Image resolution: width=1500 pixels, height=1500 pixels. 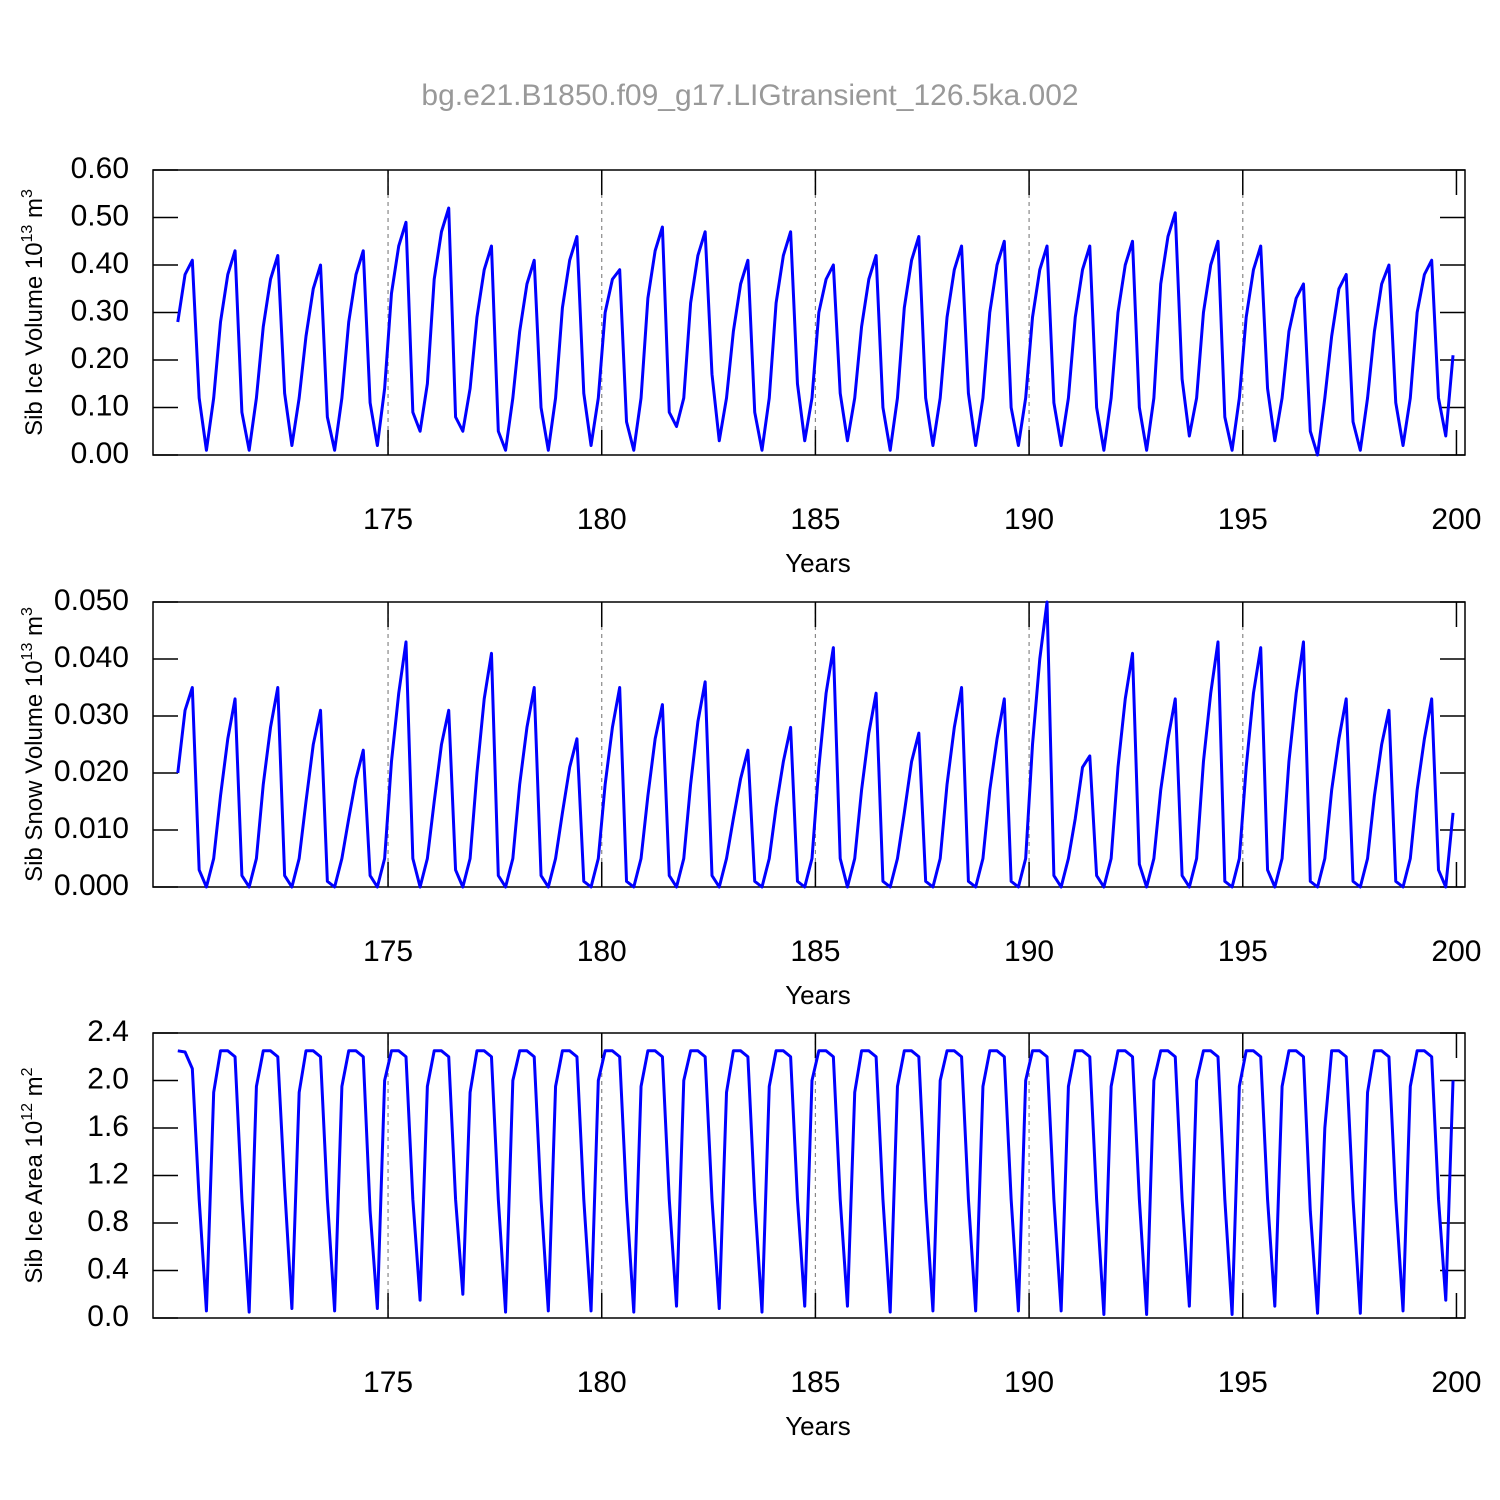 What do you see at coordinates (27, 1112) in the screenshot?
I see `y-axis-label-exponent: 12` at bounding box center [27, 1112].